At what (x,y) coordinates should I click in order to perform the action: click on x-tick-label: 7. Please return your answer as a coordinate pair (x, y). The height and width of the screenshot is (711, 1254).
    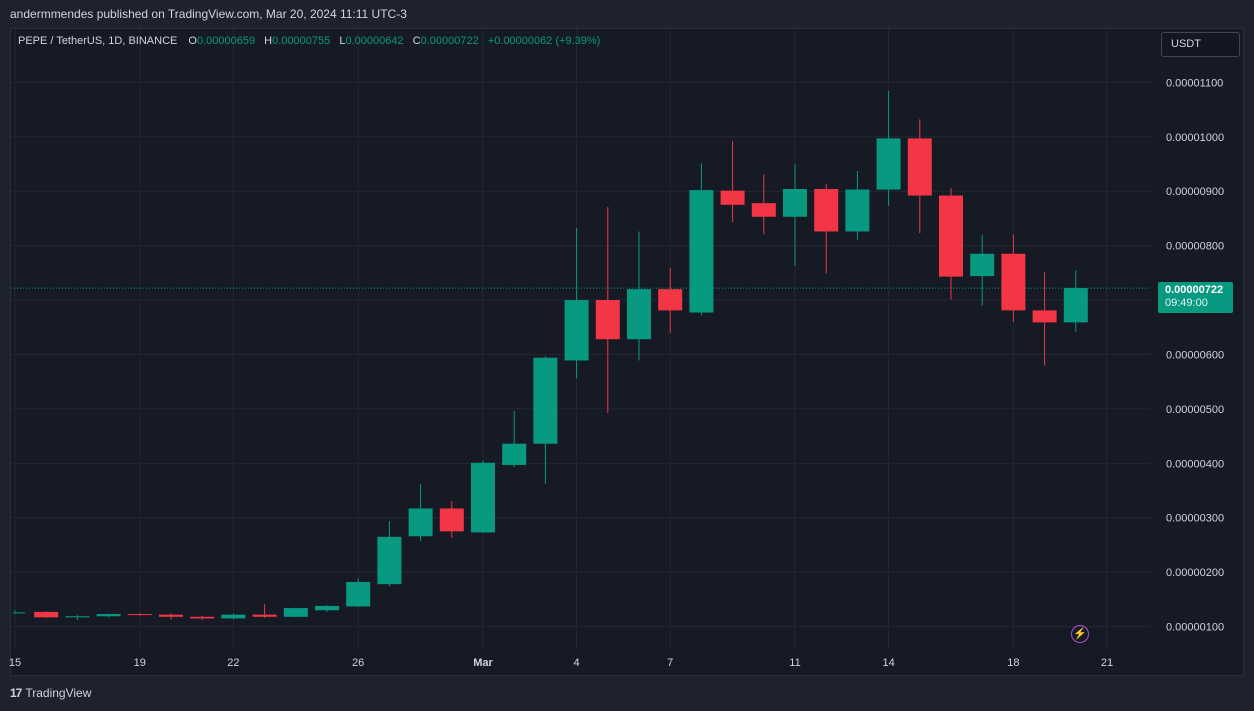
    Looking at the image, I should click on (670, 663).